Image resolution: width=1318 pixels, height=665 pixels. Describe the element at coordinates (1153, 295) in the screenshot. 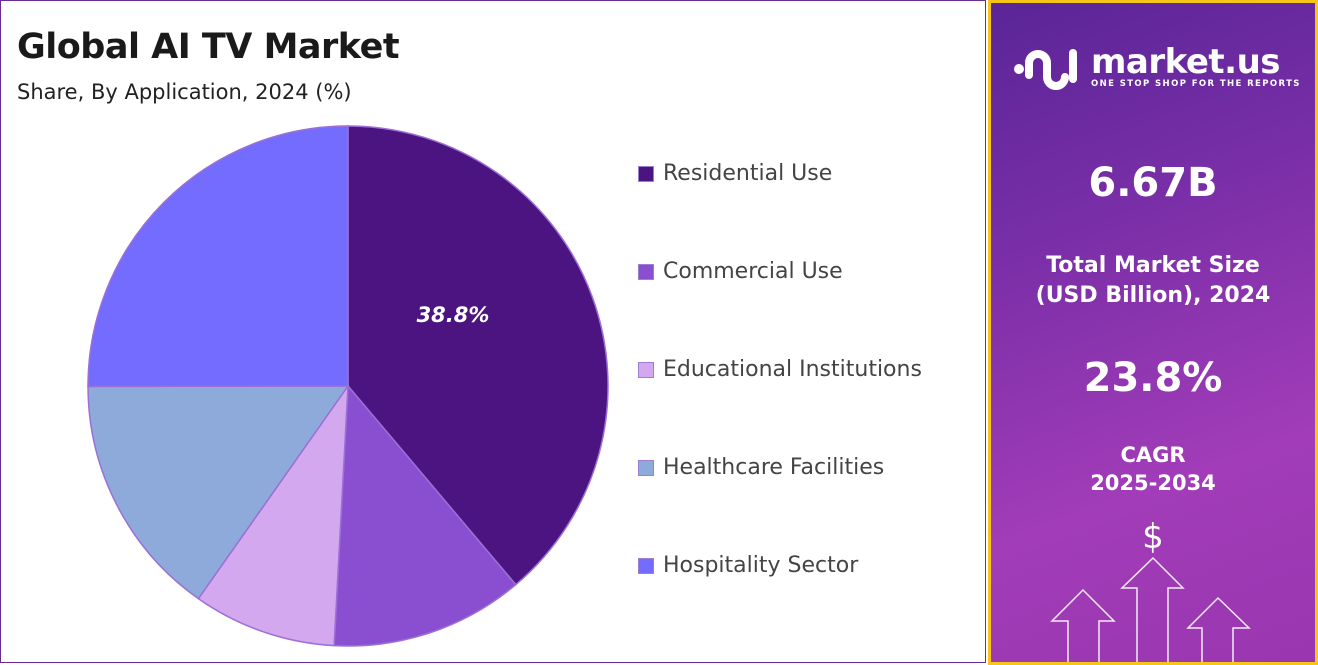

I see `market-size-label-line2: (USD Billion), 2024` at that location.